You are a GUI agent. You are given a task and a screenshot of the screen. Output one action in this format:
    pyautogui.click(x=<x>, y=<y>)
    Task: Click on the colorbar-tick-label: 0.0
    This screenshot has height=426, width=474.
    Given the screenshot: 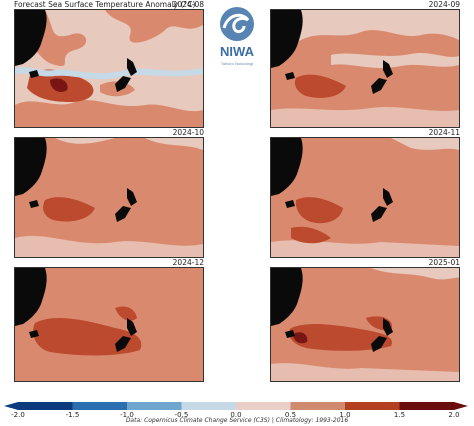 What is the action you would take?
    pyautogui.click(x=236, y=415)
    